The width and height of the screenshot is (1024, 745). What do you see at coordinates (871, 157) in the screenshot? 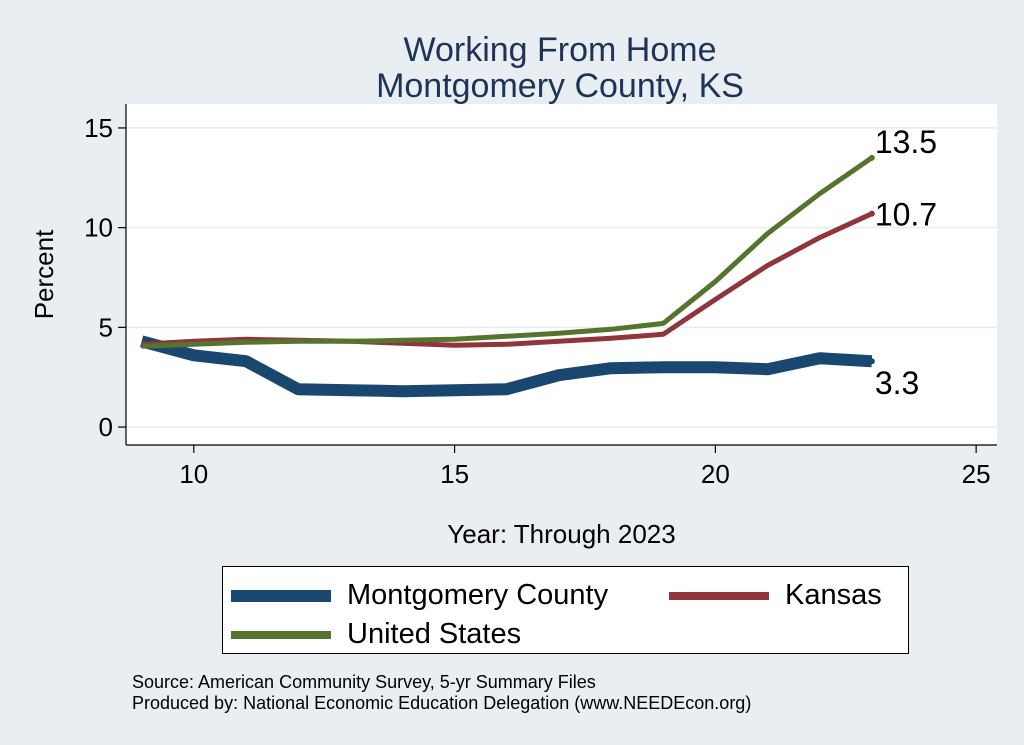
I see `series-end-point-united-states` at bounding box center [871, 157].